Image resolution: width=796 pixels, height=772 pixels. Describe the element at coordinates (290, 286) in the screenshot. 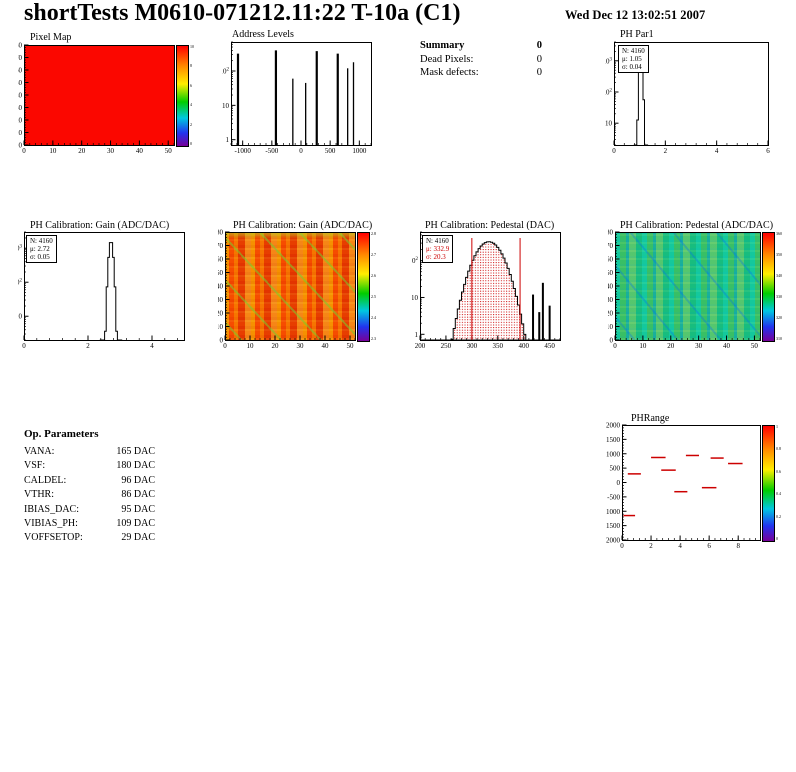

I see `gain-heatmap` at that location.